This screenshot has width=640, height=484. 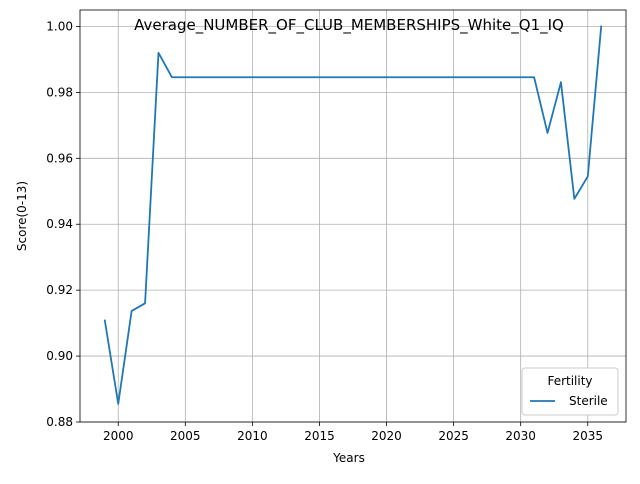 What do you see at coordinates (59, 92) in the screenshot?
I see `y-tick-label: 0.98` at bounding box center [59, 92].